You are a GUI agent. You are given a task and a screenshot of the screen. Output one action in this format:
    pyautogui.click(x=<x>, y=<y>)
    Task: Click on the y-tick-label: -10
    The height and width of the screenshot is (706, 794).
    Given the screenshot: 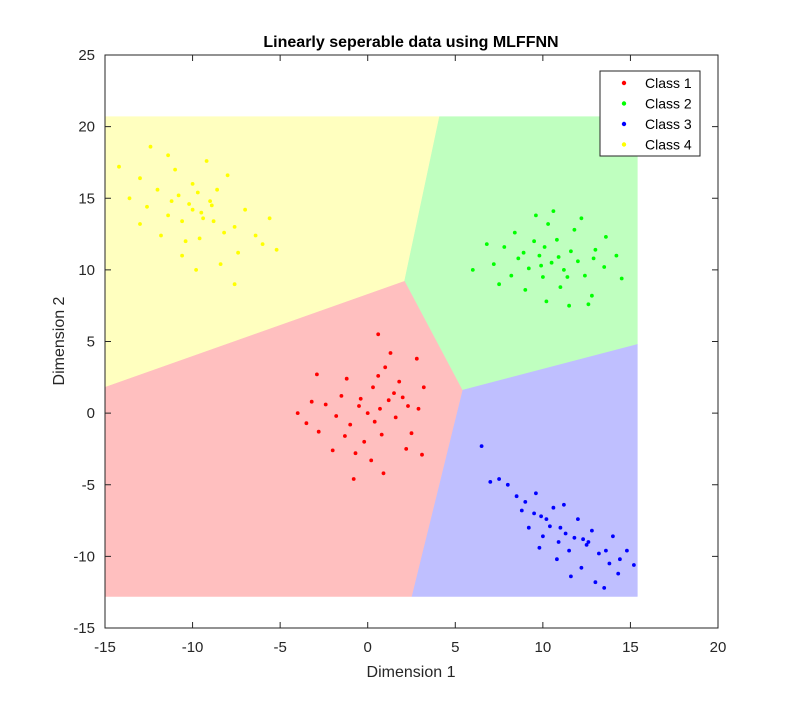 What is the action you would take?
    pyautogui.click(x=84, y=556)
    